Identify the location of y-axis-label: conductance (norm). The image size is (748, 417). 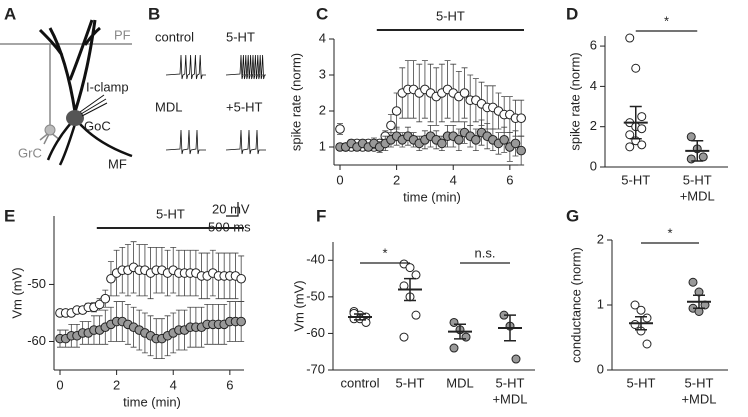
(575, 305).